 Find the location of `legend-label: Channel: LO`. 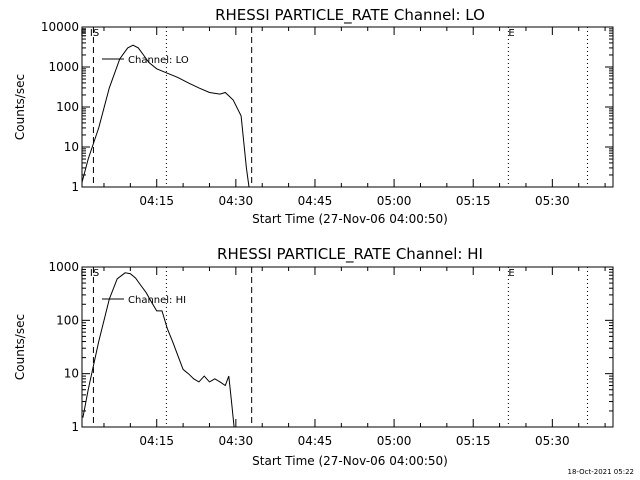

legend-label: Channel: LO is located at coordinates (158, 60).